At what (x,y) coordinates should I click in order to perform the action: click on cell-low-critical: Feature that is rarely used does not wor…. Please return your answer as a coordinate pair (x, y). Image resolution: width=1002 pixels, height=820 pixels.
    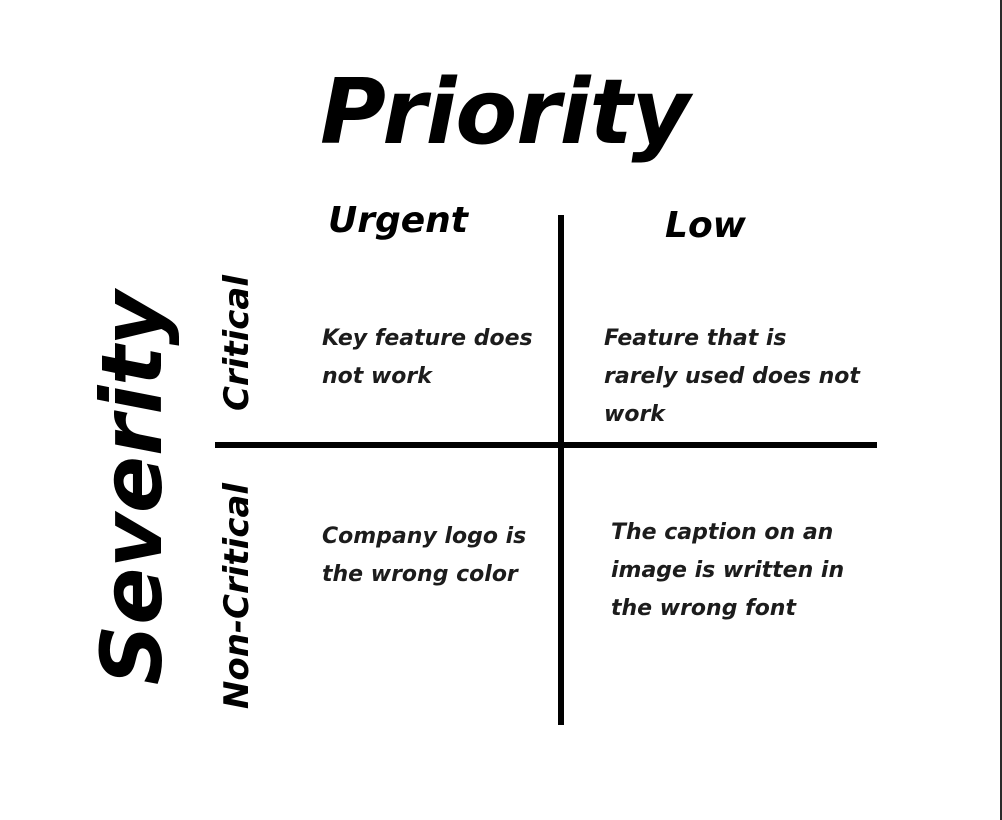
    Looking at the image, I should click on (732, 376).